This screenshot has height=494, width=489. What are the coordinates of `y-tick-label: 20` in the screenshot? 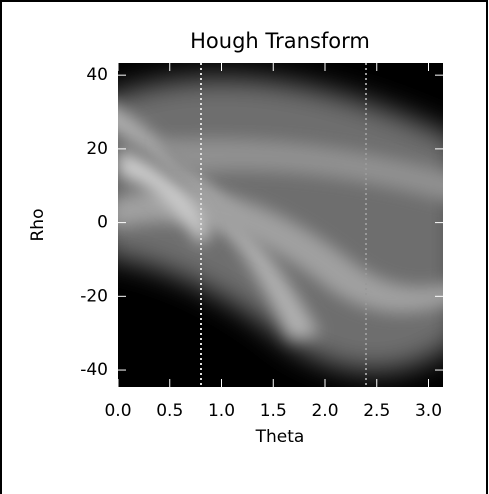 It's located at (97, 149).